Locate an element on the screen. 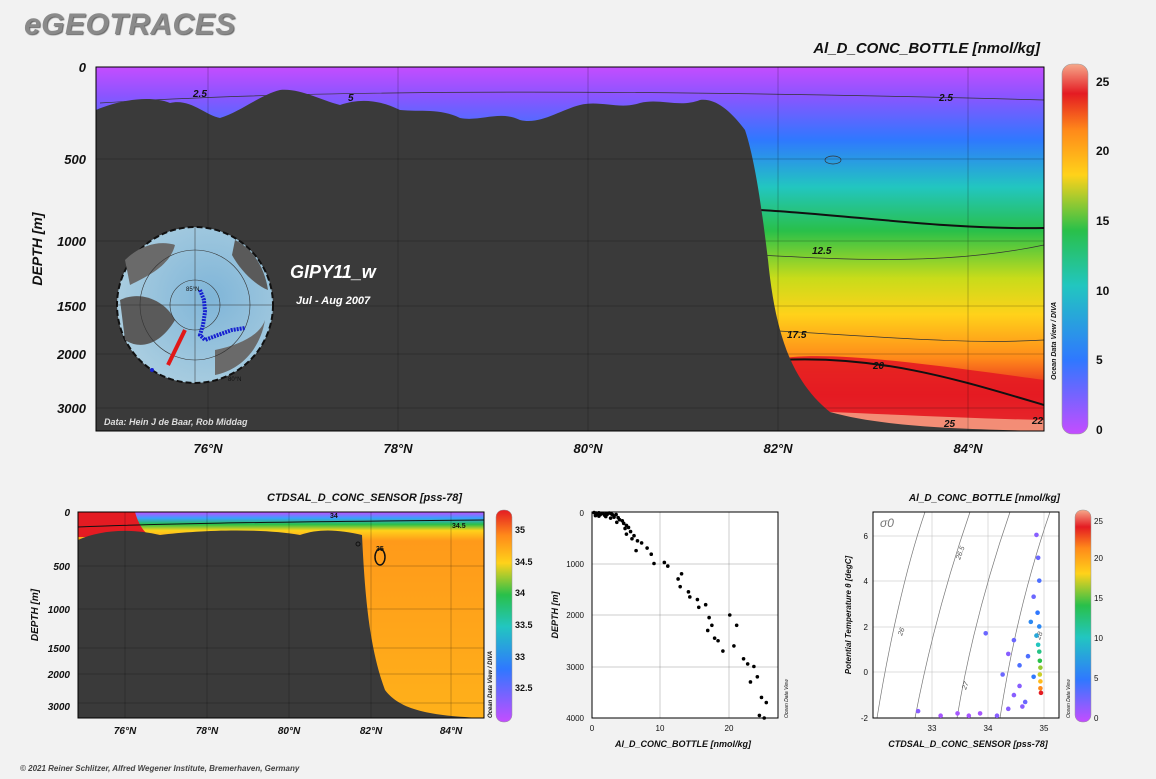 This screenshot has height=779, width=1156. inset-map: 85°N 80°N is located at coordinates (195, 305).